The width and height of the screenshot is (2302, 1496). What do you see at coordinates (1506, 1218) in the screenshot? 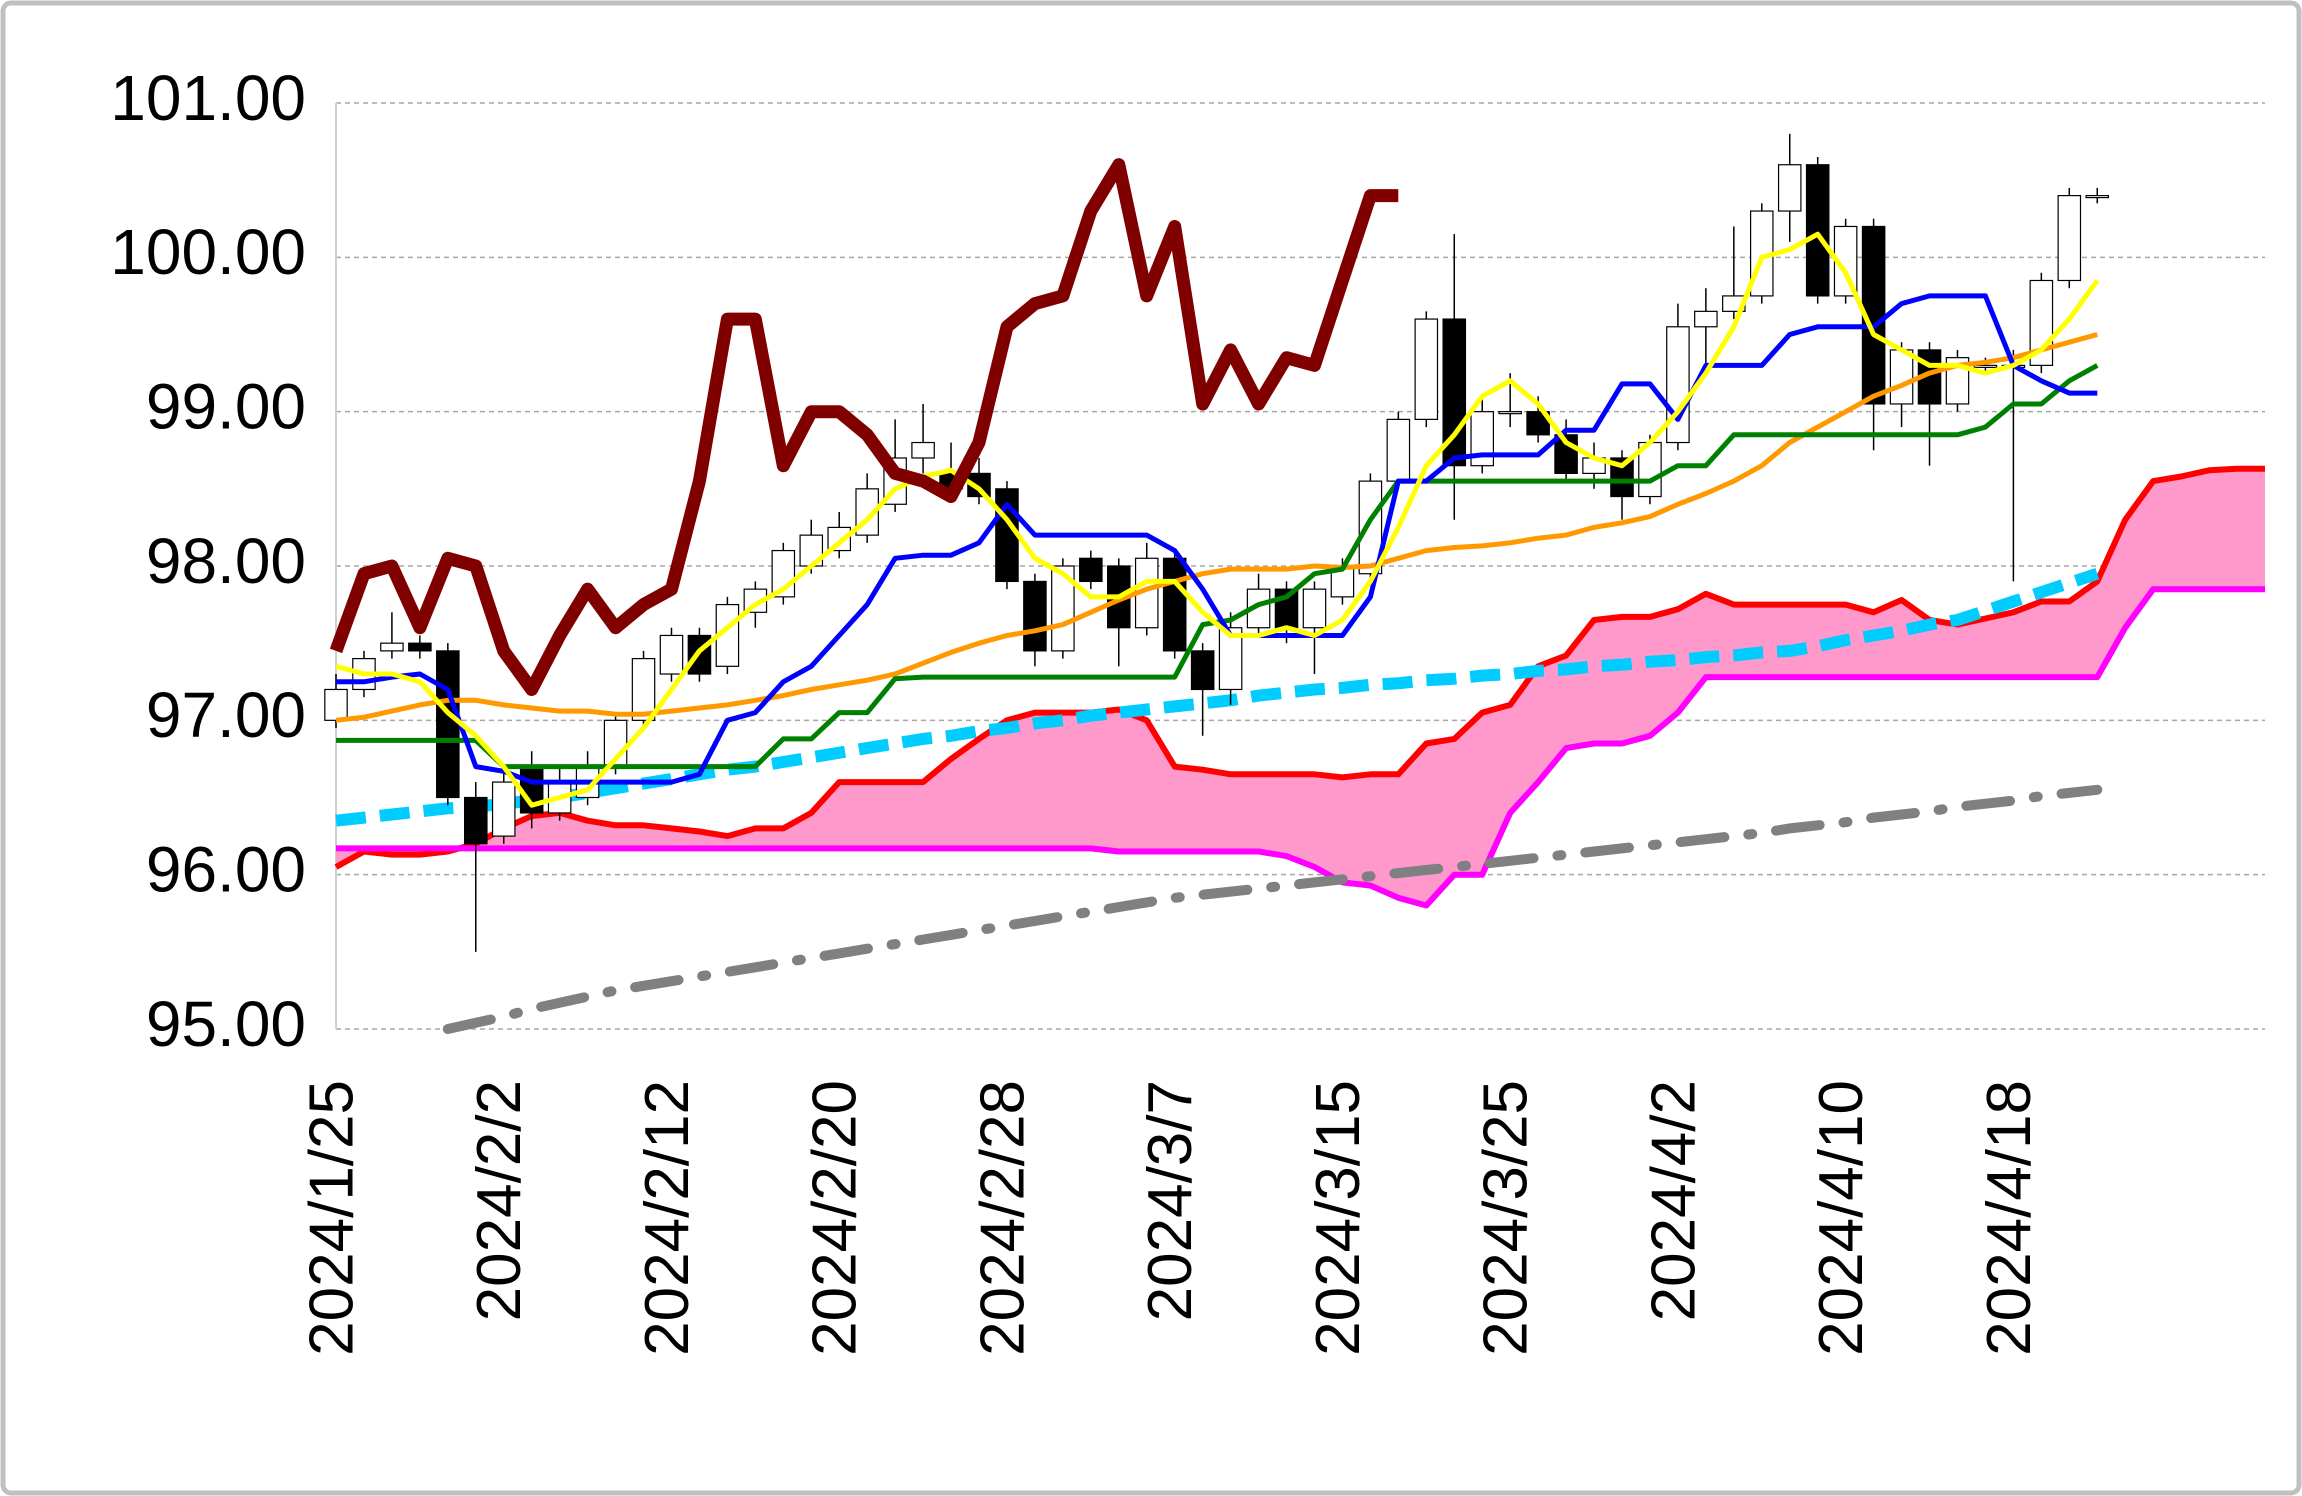
I see `x-tick-label: 2024/3/25` at bounding box center [1506, 1218].